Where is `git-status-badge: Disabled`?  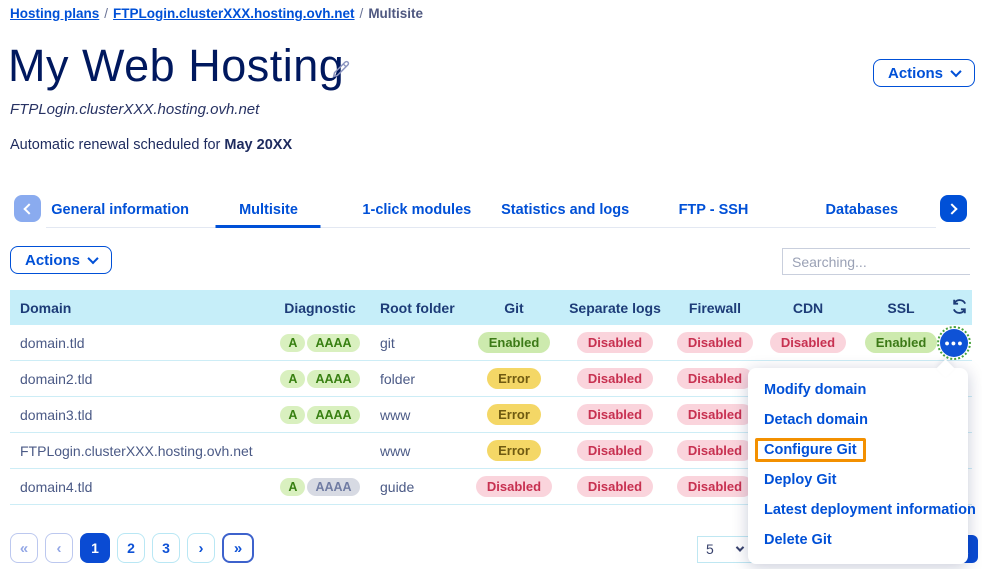 git-status-badge: Disabled is located at coordinates (514, 486).